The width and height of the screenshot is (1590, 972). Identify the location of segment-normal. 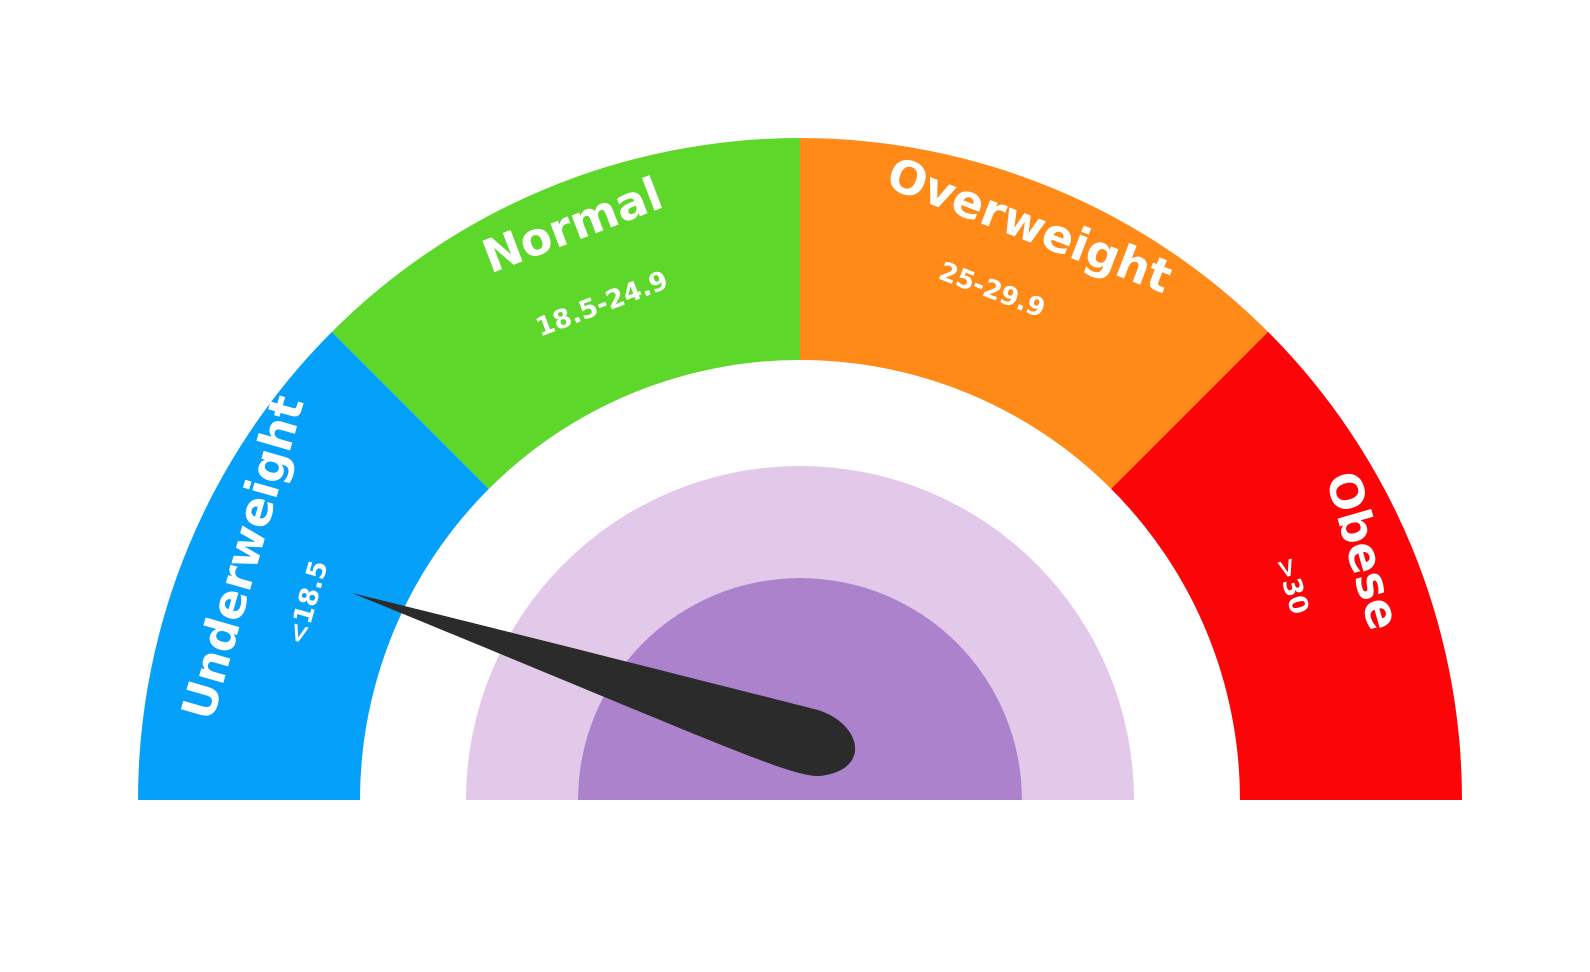
(565, 313).